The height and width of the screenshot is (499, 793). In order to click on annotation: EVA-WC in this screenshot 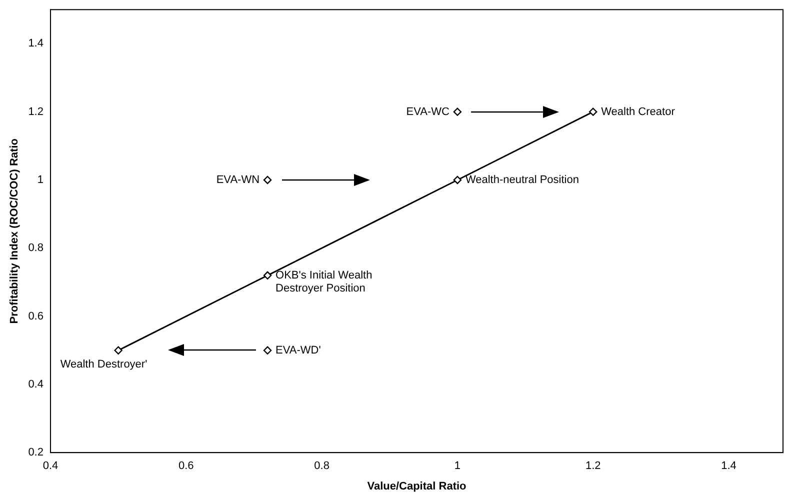, I will do `click(428, 112)`.